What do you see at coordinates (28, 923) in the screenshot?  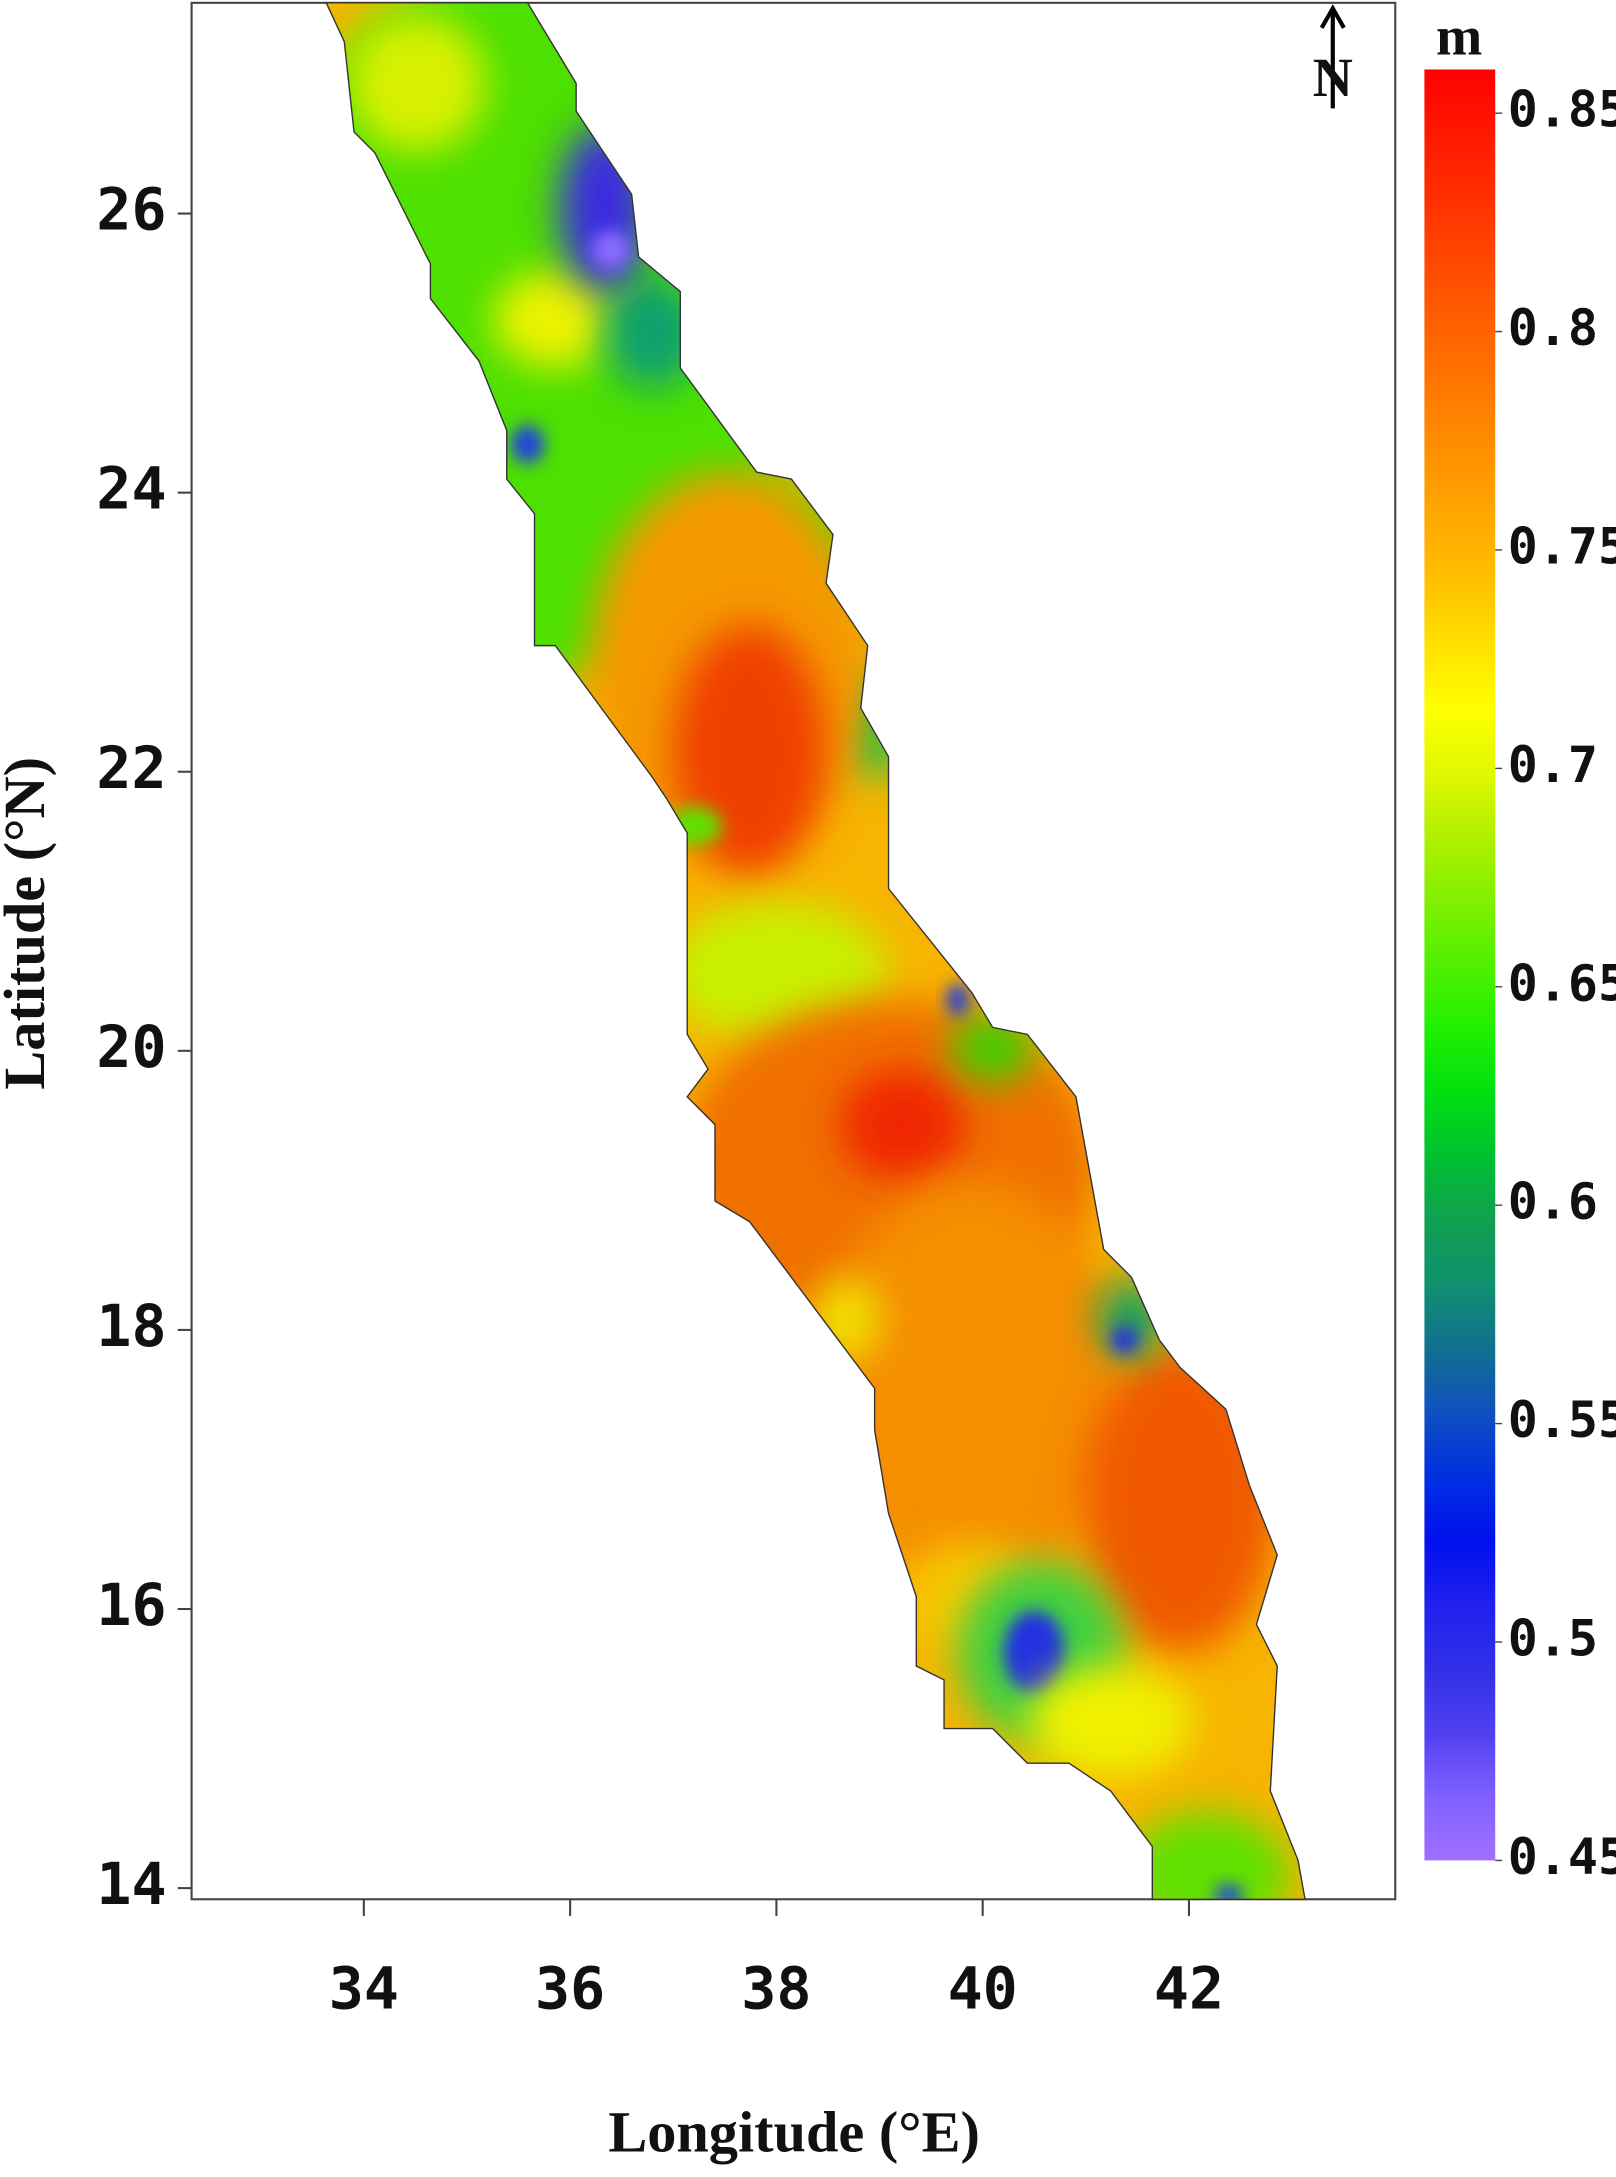 I see `y-axis-title: Latitude (°N)` at bounding box center [28, 923].